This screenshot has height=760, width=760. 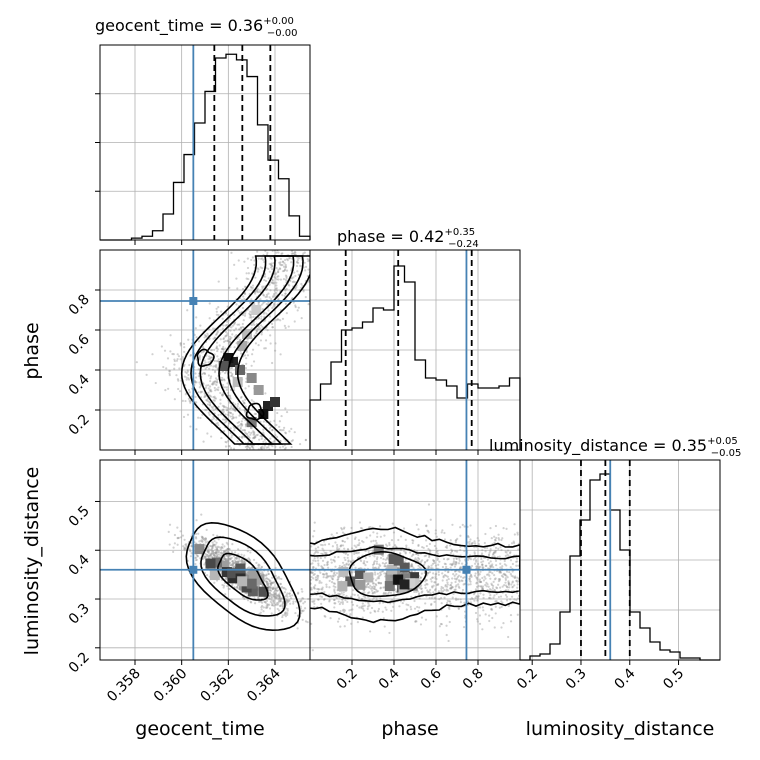 What do you see at coordinates (203, 562) in the screenshot?
I see `density-panel-geocent_time-luminosity_distance` at bounding box center [203, 562].